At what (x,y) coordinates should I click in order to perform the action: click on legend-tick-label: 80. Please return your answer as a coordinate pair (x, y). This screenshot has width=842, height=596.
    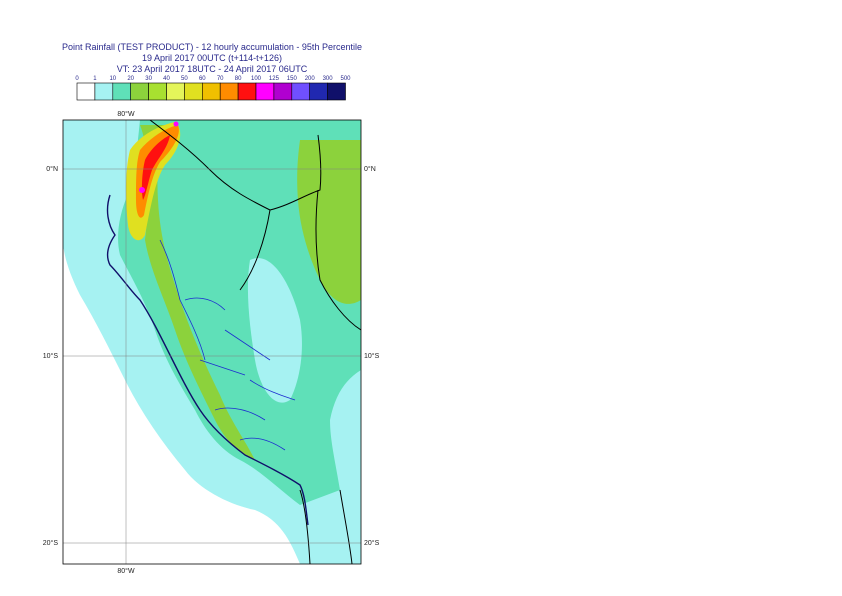
    Looking at the image, I should click on (238, 79).